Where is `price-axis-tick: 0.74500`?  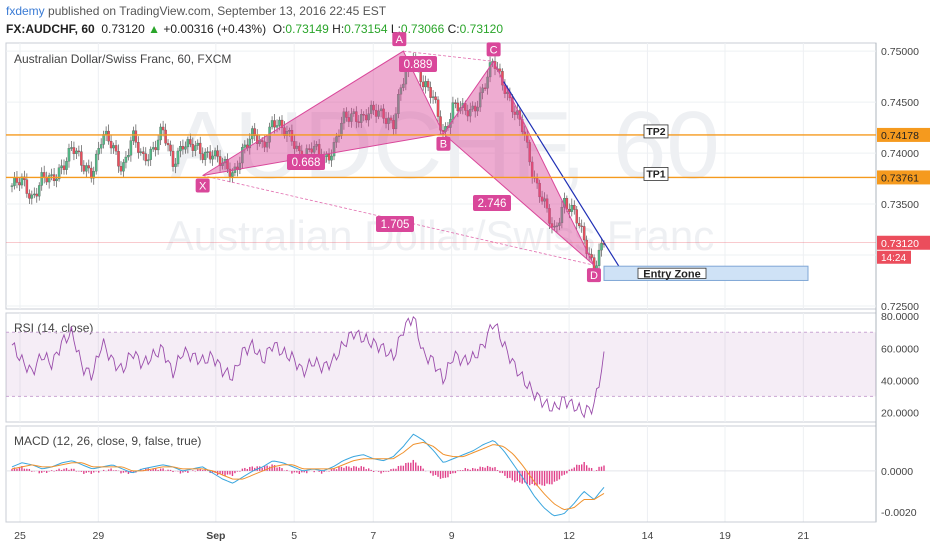 price-axis-tick: 0.74500 is located at coordinates (900, 103).